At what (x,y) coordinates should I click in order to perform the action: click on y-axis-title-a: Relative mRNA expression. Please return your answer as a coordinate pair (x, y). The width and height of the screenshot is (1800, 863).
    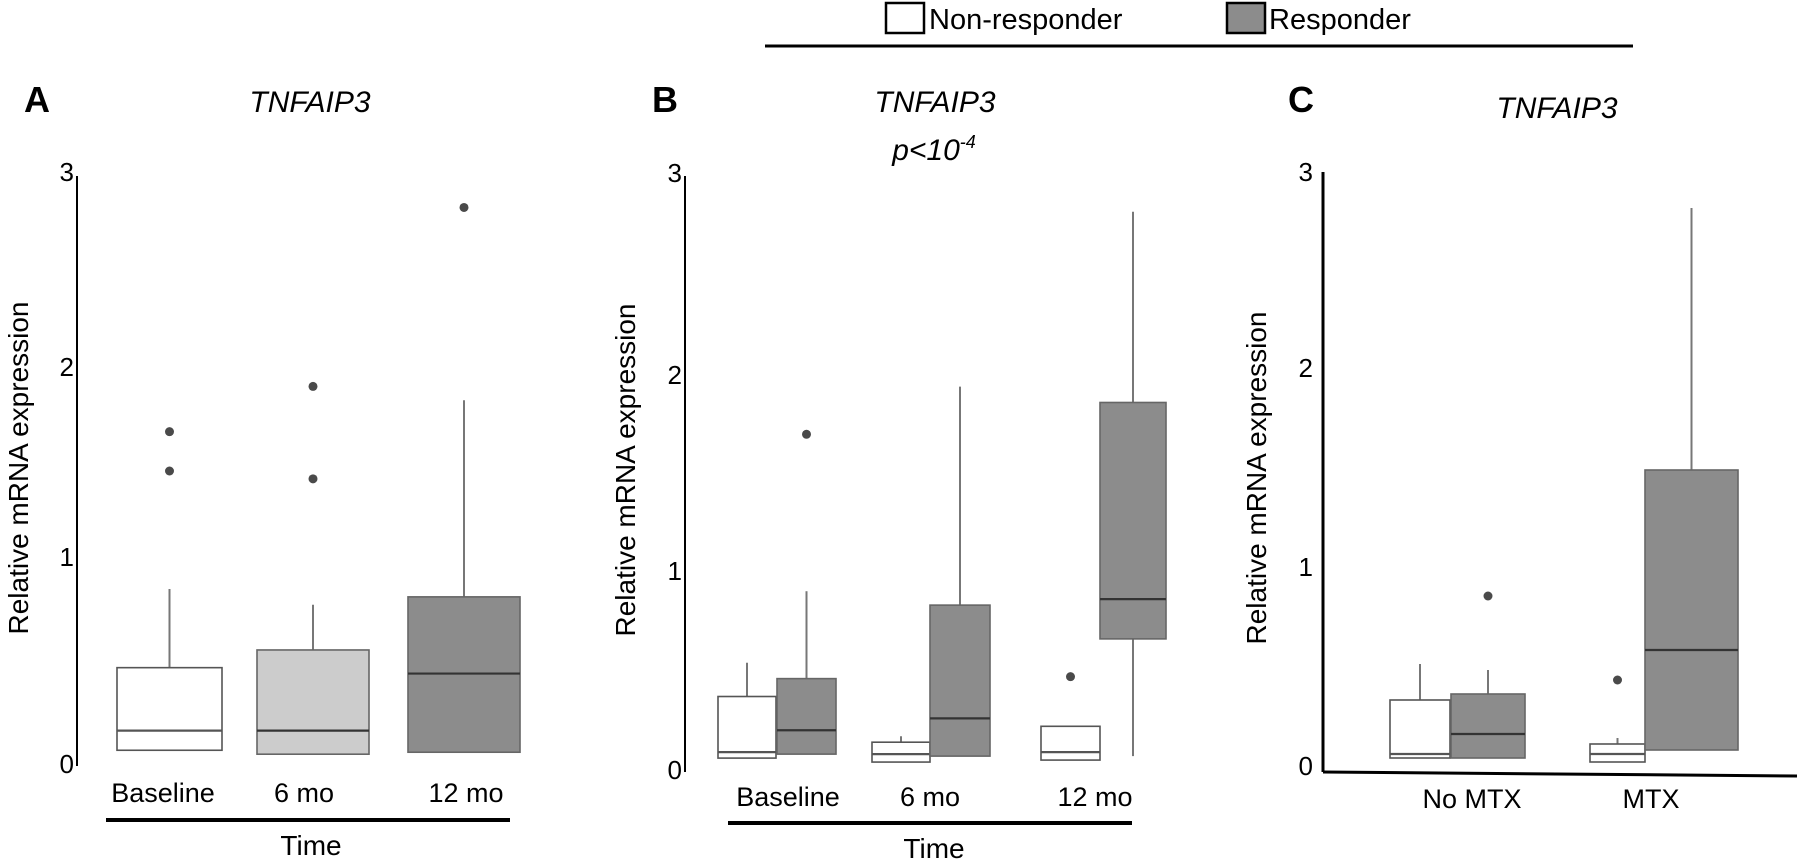
    Looking at the image, I should click on (18, 467).